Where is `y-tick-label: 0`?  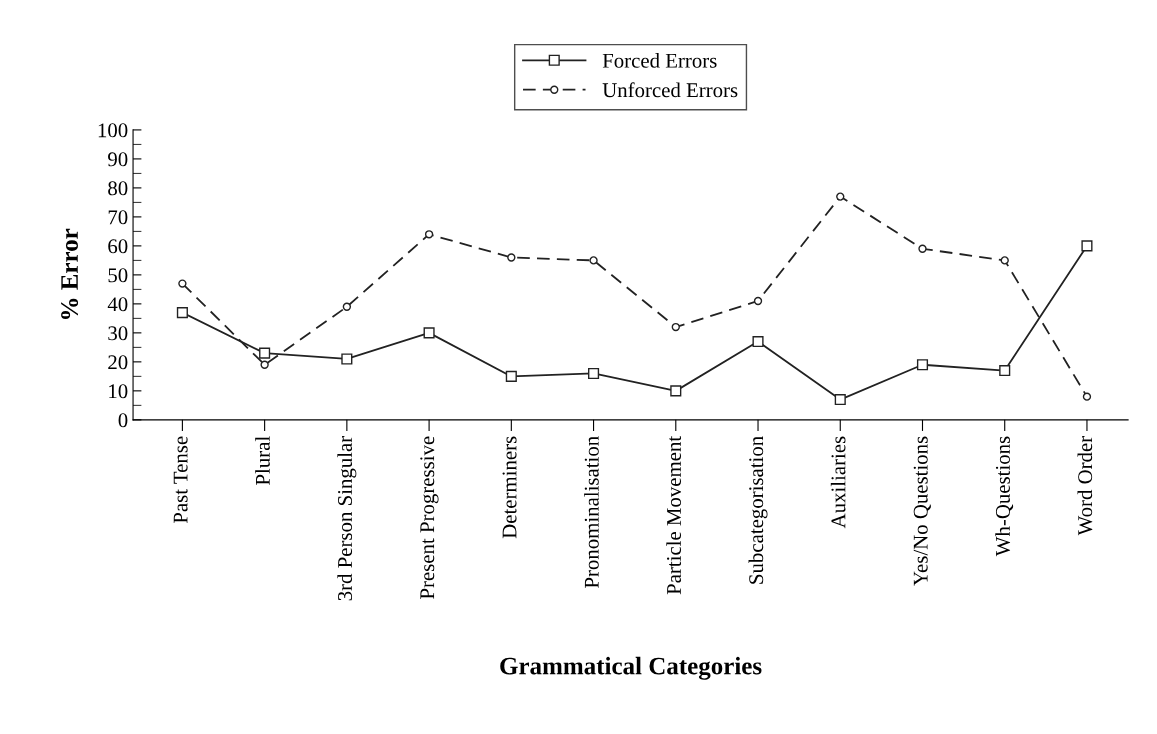
y-tick-label: 0 is located at coordinates (123, 420).